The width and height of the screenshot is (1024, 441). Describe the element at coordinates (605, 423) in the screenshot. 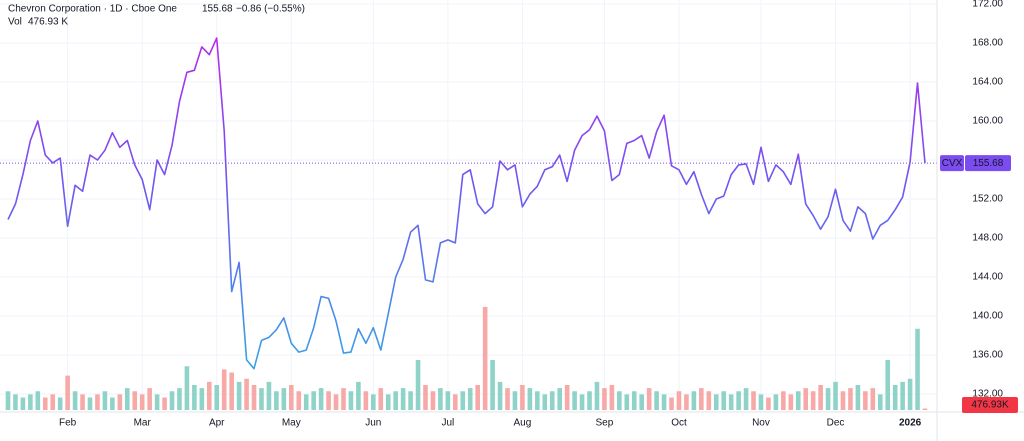

I see `x-tick-label: Sep` at that location.